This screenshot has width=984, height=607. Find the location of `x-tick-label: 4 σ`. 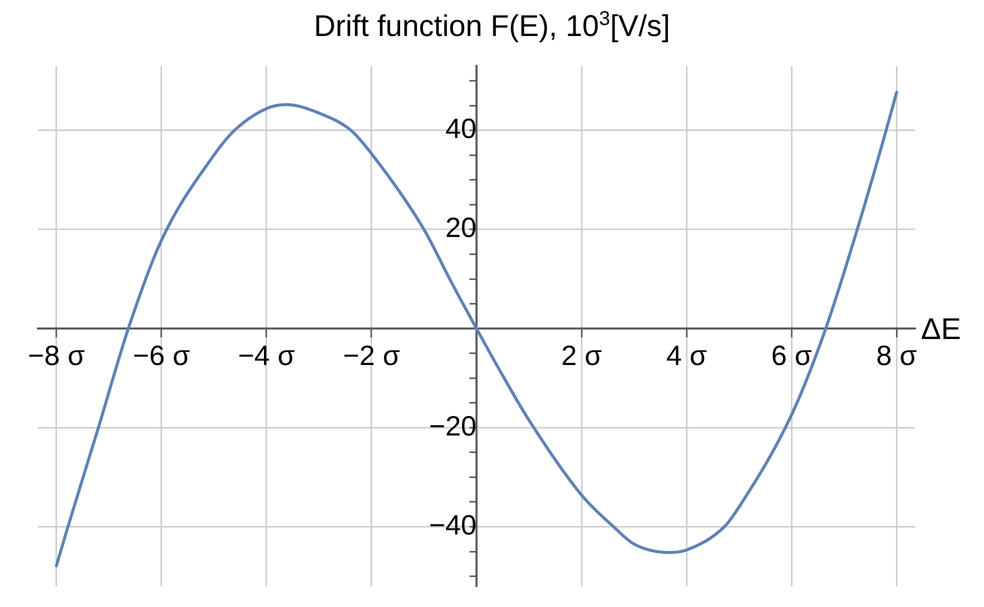

x-tick-label: 4 σ is located at coordinates (686, 356).